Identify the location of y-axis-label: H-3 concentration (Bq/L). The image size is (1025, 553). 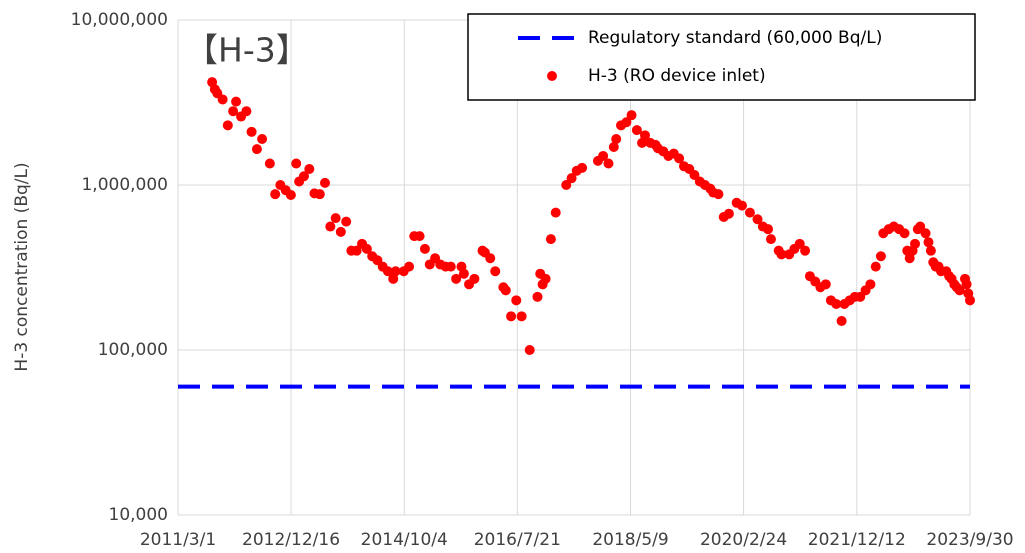
(22, 266).